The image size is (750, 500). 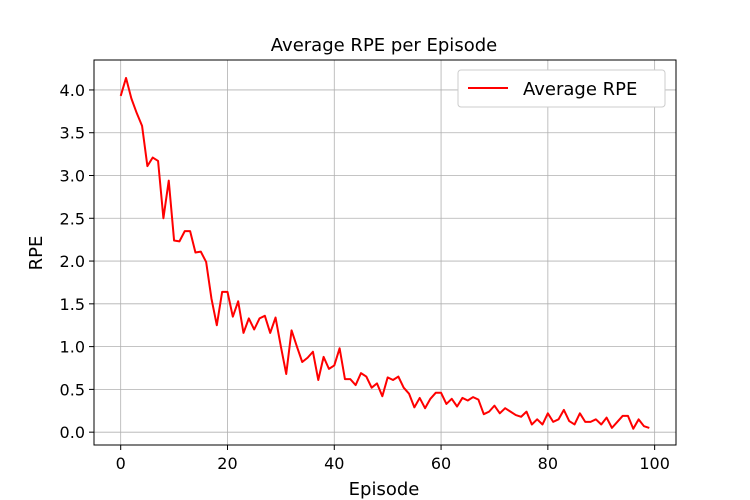 What do you see at coordinates (72, 133) in the screenshot?
I see `y-tick-label: 3.5` at bounding box center [72, 133].